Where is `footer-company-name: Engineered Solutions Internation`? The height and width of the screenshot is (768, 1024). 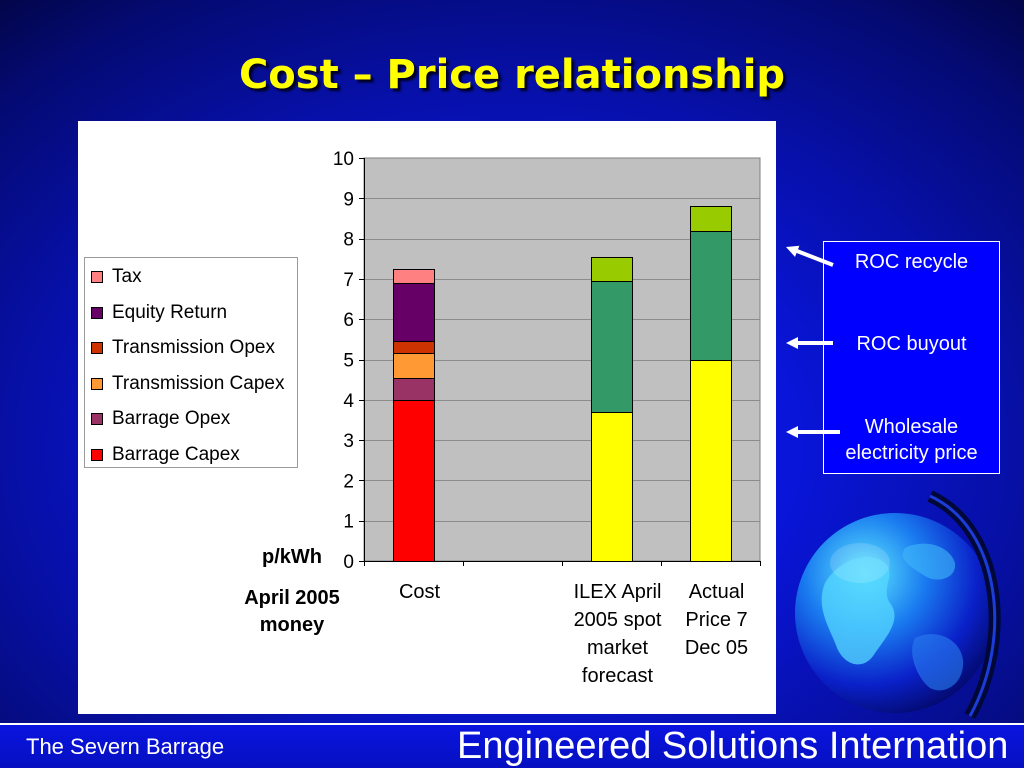
footer-company-name: Engineered Solutions Internation is located at coordinates (733, 746).